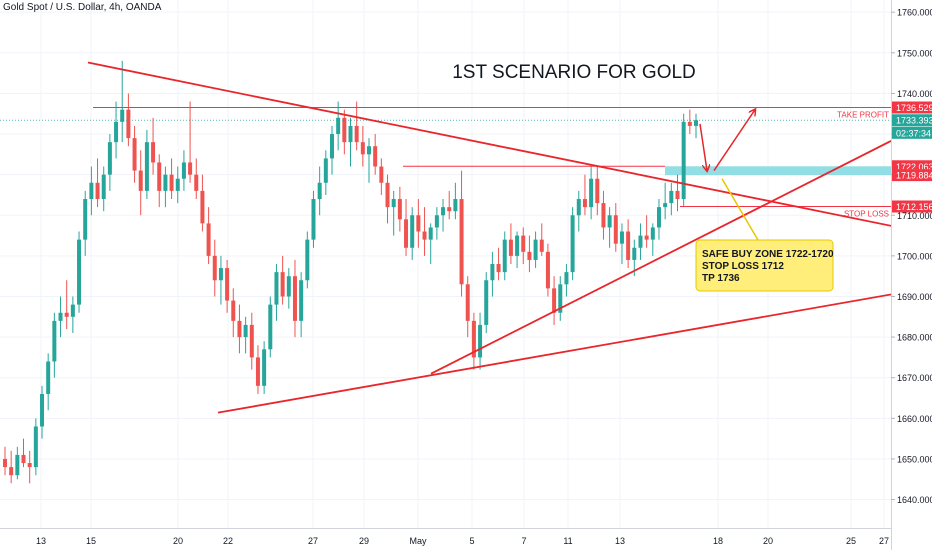 The width and height of the screenshot is (932, 555). I want to click on stop-loss-label: STOP LOSS, so click(866, 214).